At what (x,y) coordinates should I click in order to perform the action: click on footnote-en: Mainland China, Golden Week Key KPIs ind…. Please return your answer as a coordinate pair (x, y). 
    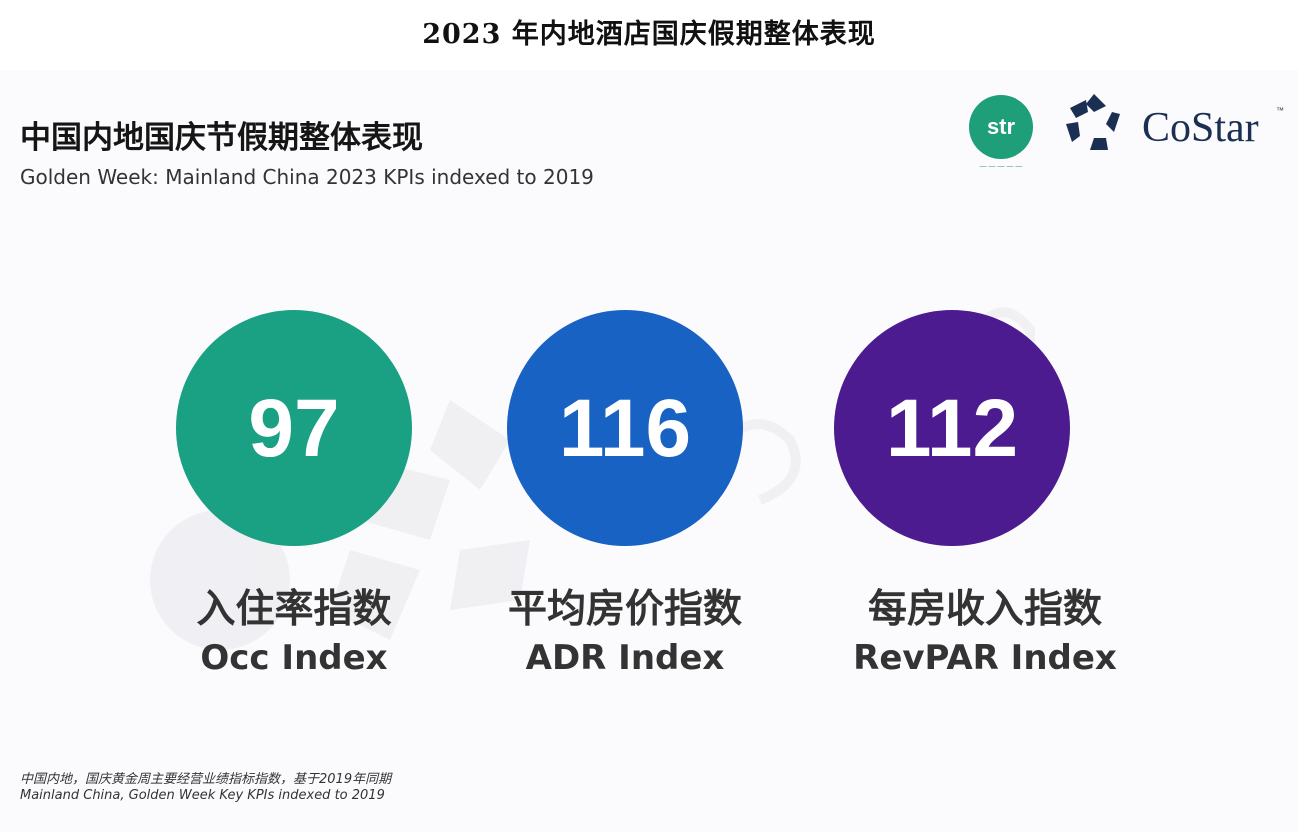
    Looking at the image, I should click on (202, 795).